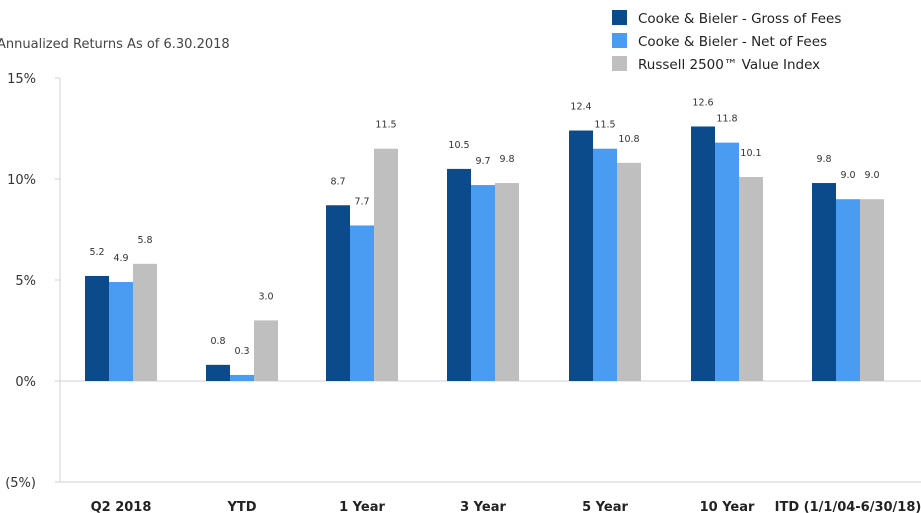 The height and width of the screenshot is (513, 921). Describe the element at coordinates (217, 341) in the screenshot. I see `data-label: 0.8` at that location.